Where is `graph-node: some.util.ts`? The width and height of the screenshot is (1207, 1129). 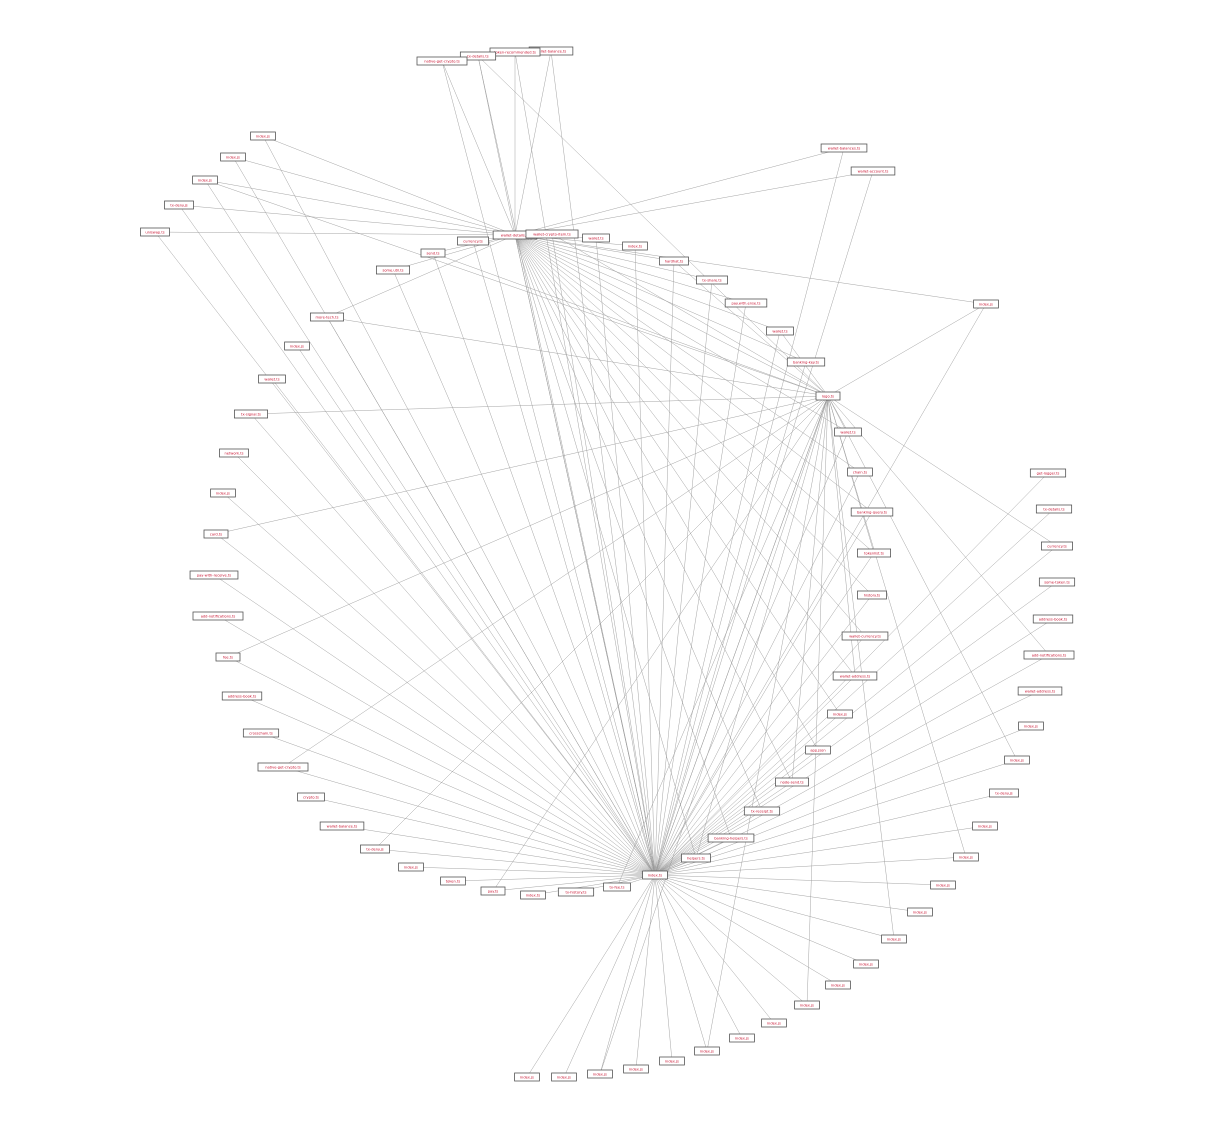 graph-node: some.util.ts is located at coordinates (392, 270).